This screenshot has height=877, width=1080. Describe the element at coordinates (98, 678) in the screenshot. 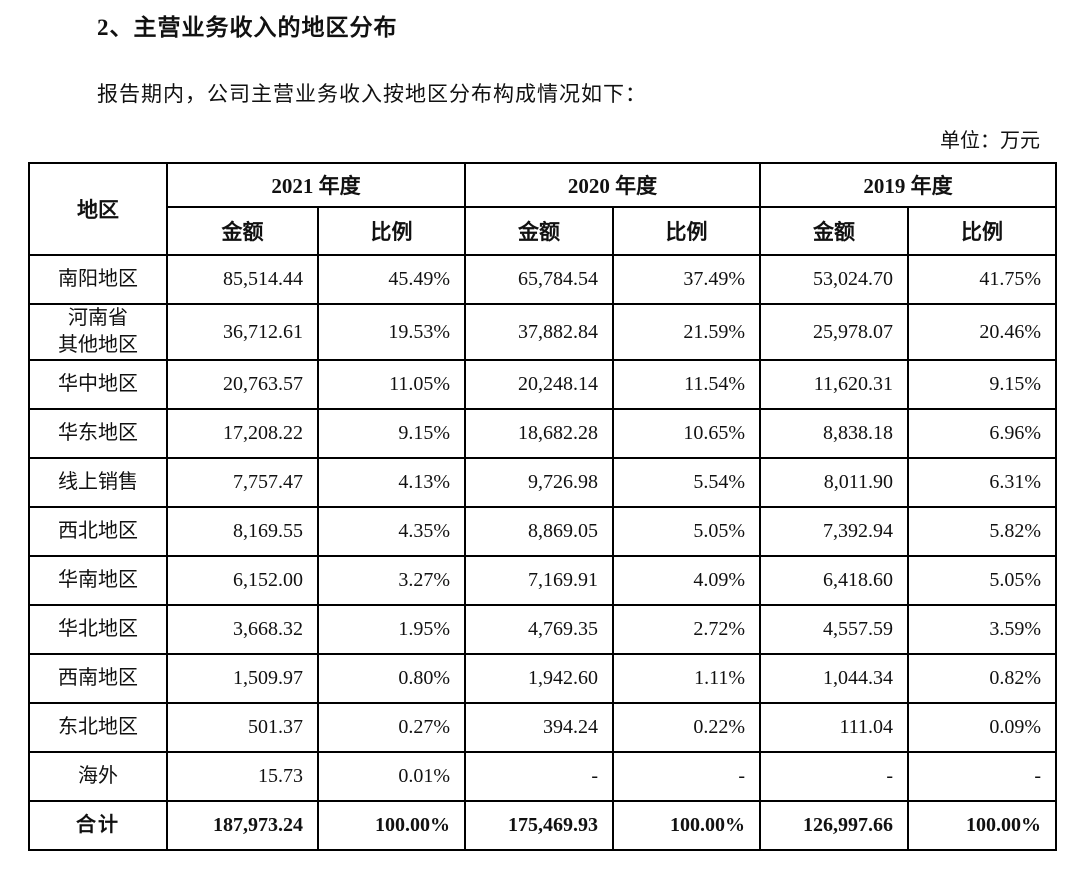

I see `region-cell: 西南地区` at that location.